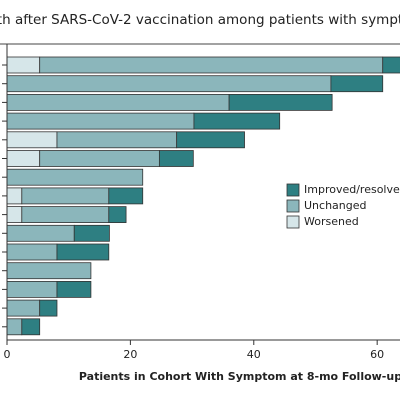  I want to click on x-tick-label: 20, so click(130, 354).